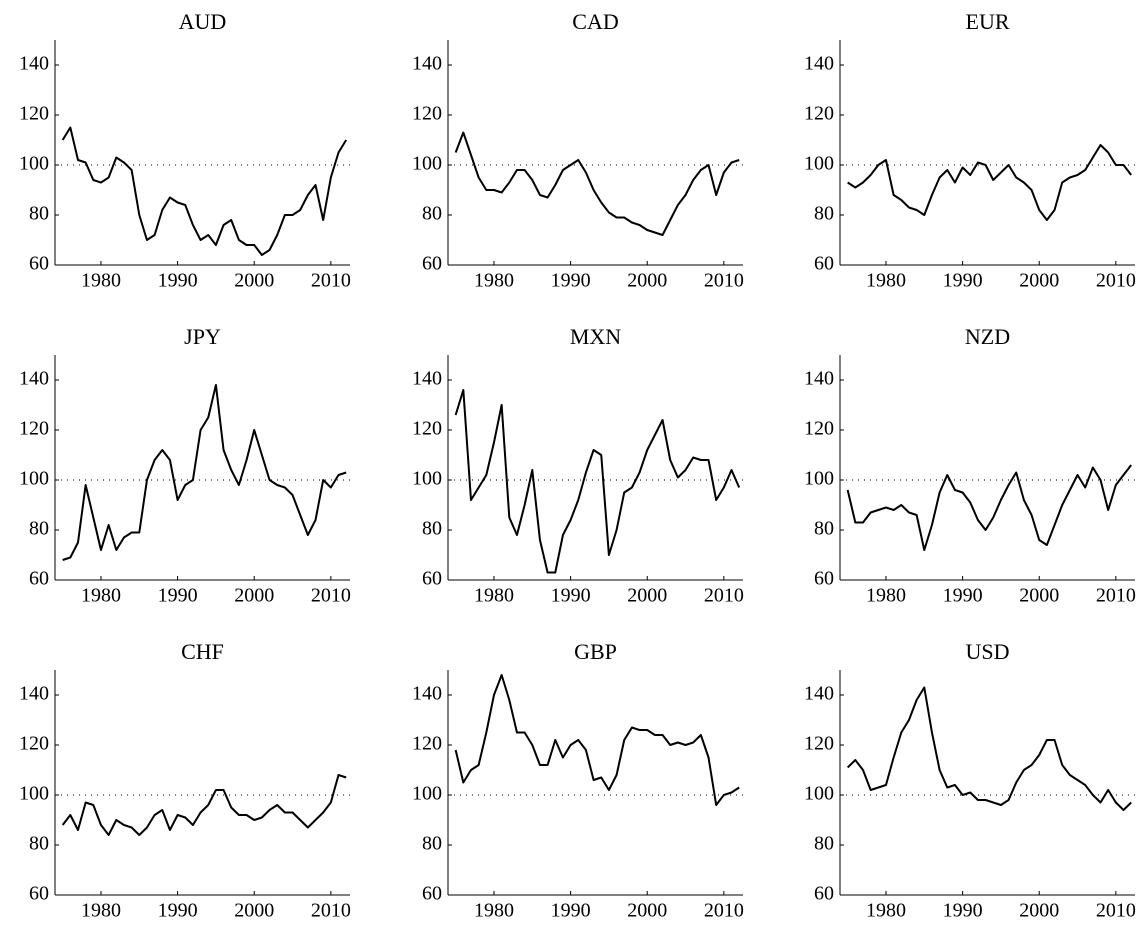  What do you see at coordinates (595, 21) in the screenshot?
I see `chart-title: CAD` at bounding box center [595, 21].